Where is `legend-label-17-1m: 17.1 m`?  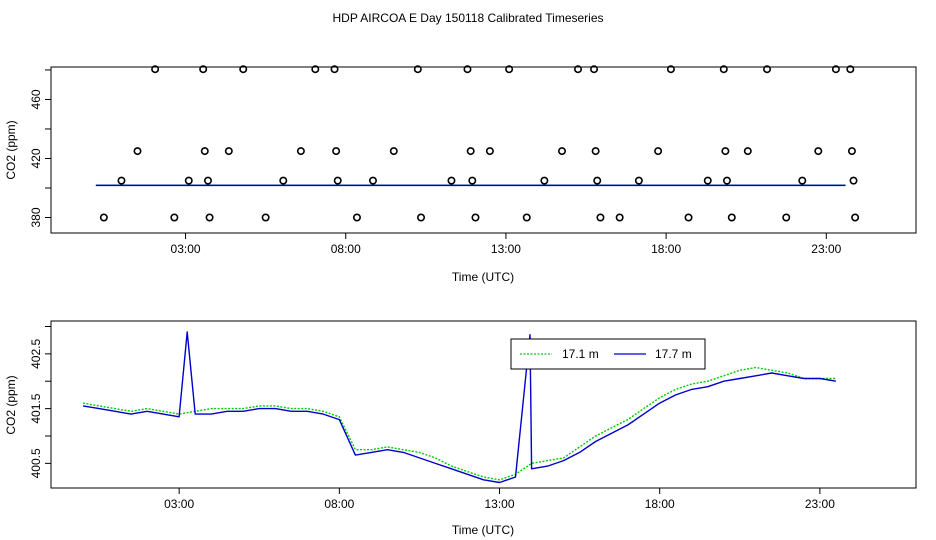 legend-label-17-1m: 17.1 m is located at coordinates (580, 354).